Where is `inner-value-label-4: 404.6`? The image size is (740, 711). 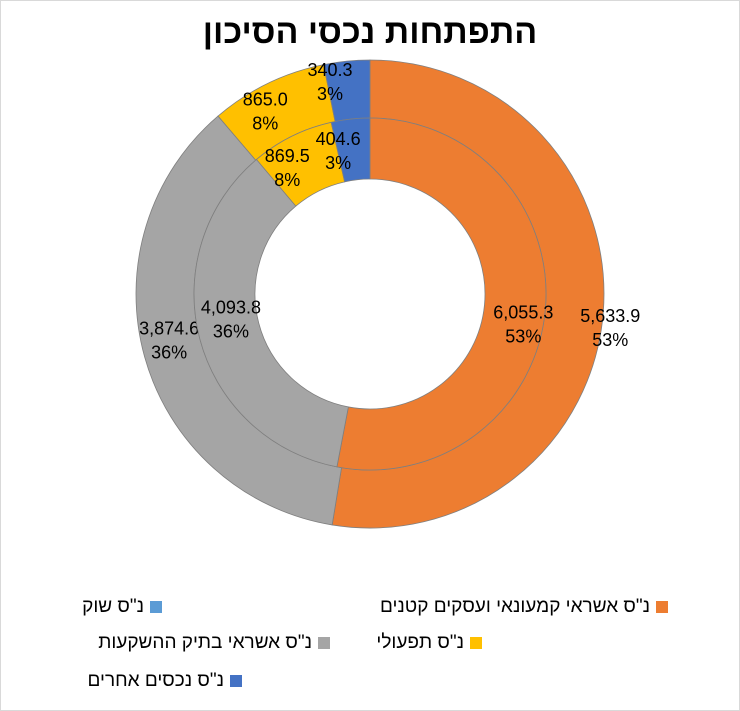 inner-value-label-4: 404.6 is located at coordinates (338, 139).